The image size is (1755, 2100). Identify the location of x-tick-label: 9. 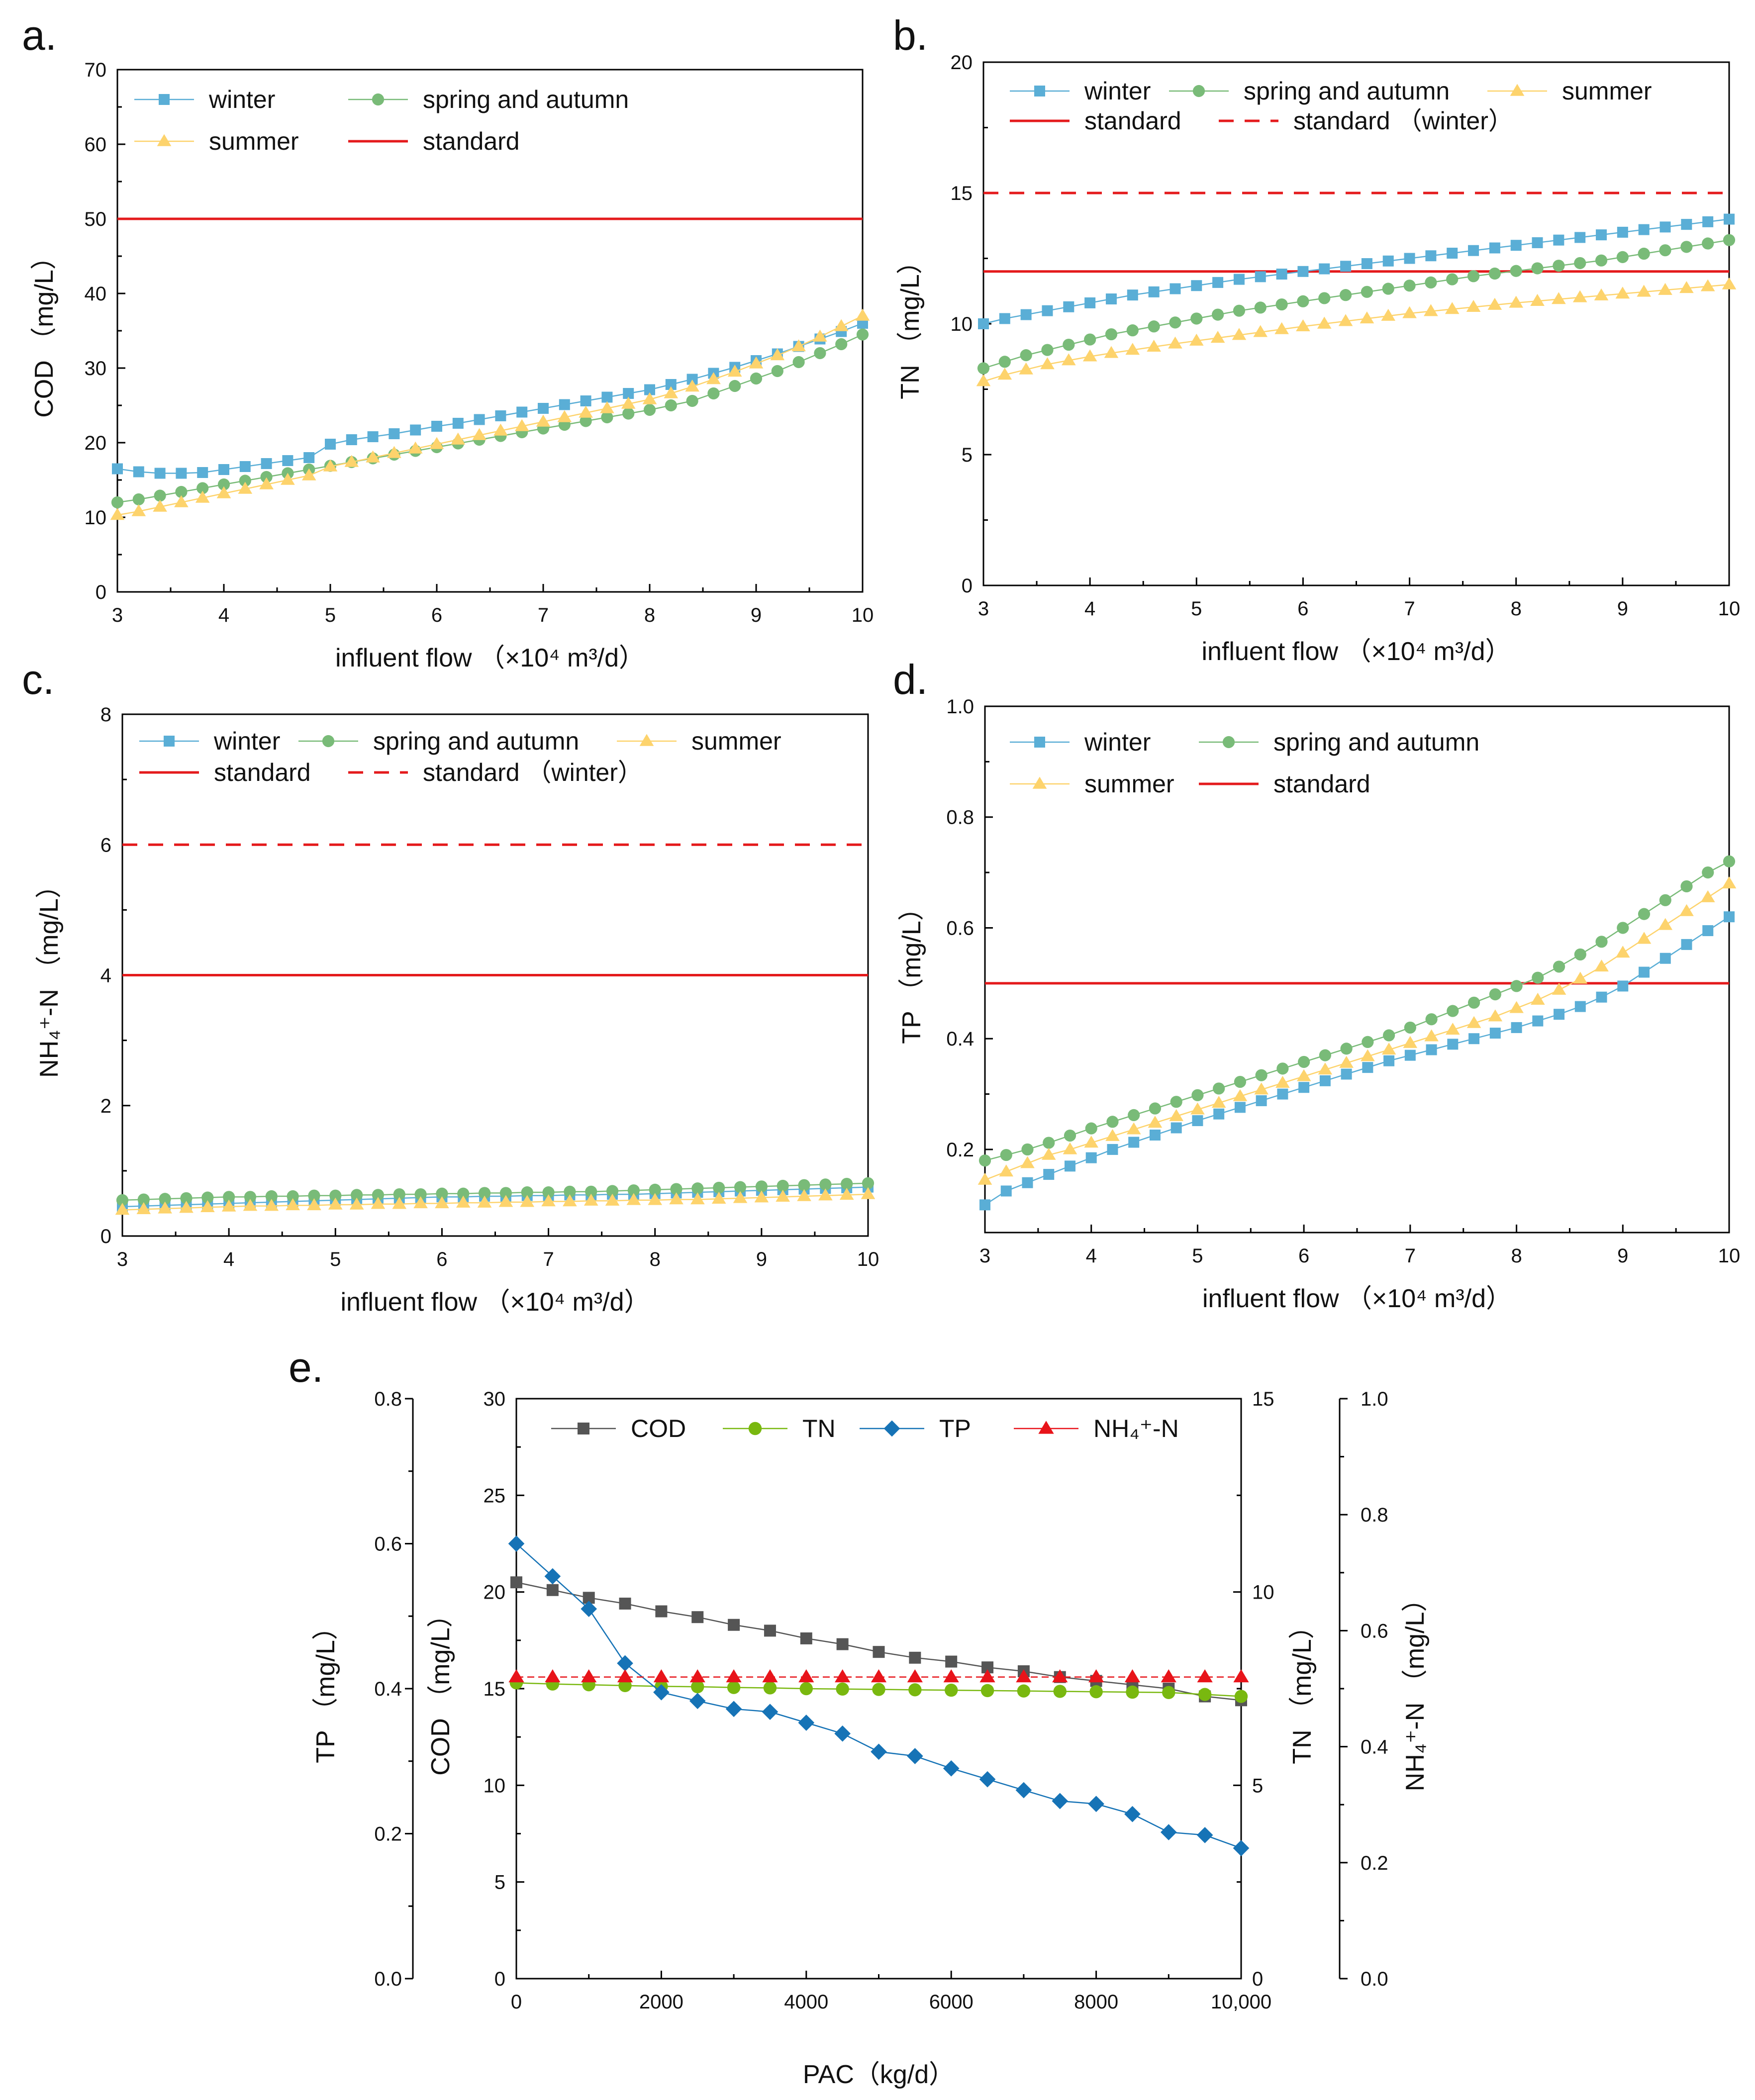
(756, 615).